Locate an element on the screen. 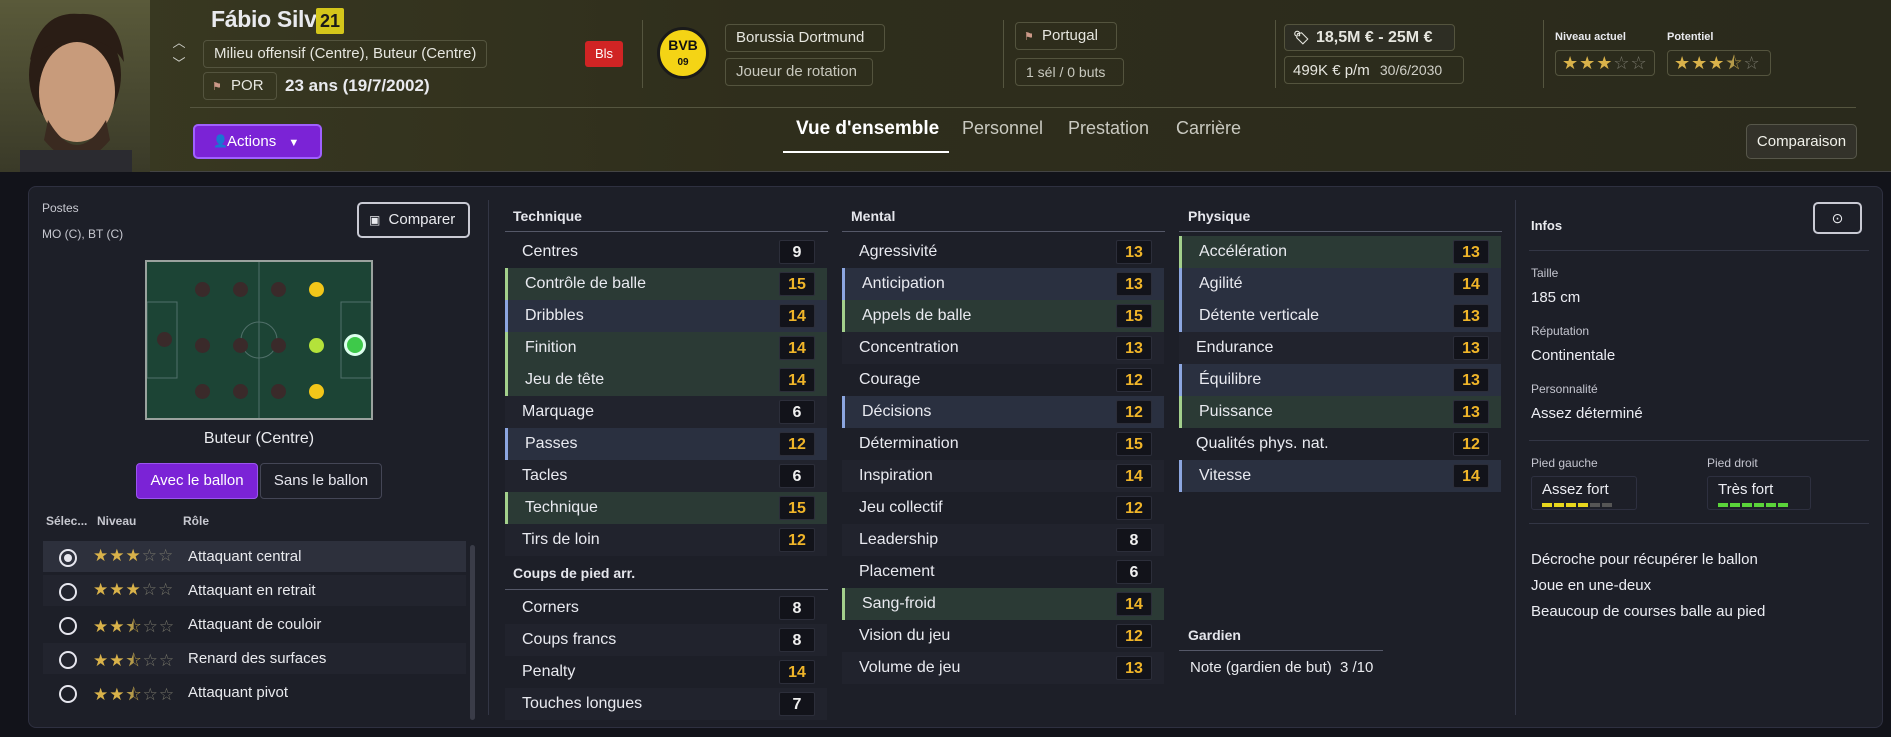 This screenshot has width=1891, height=737. role-row: ★★⯪☆☆ Attaquant pivot is located at coordinates (254, 692).